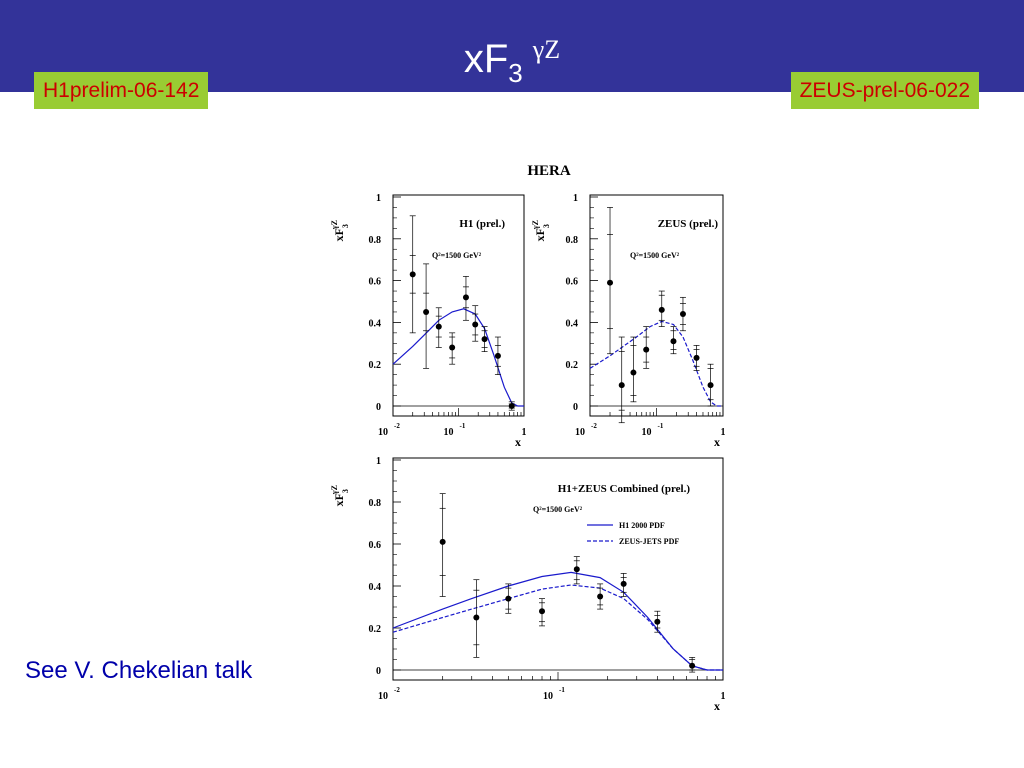  What do you see at coordinates (717, 442) in the screenshot?
I see `panel2-x-axis-label: x` at bounding box center [717, 442].